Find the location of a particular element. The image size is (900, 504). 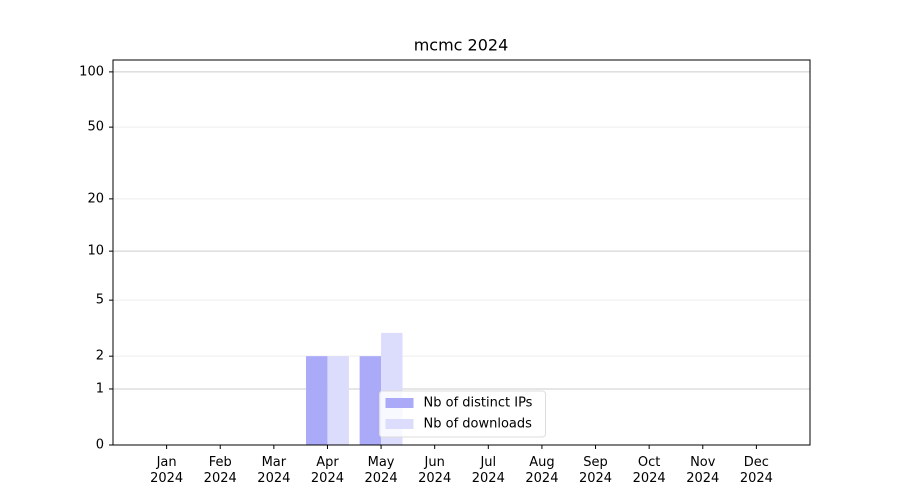

y-tick-label: 100 is located at coordinates (91, 71).